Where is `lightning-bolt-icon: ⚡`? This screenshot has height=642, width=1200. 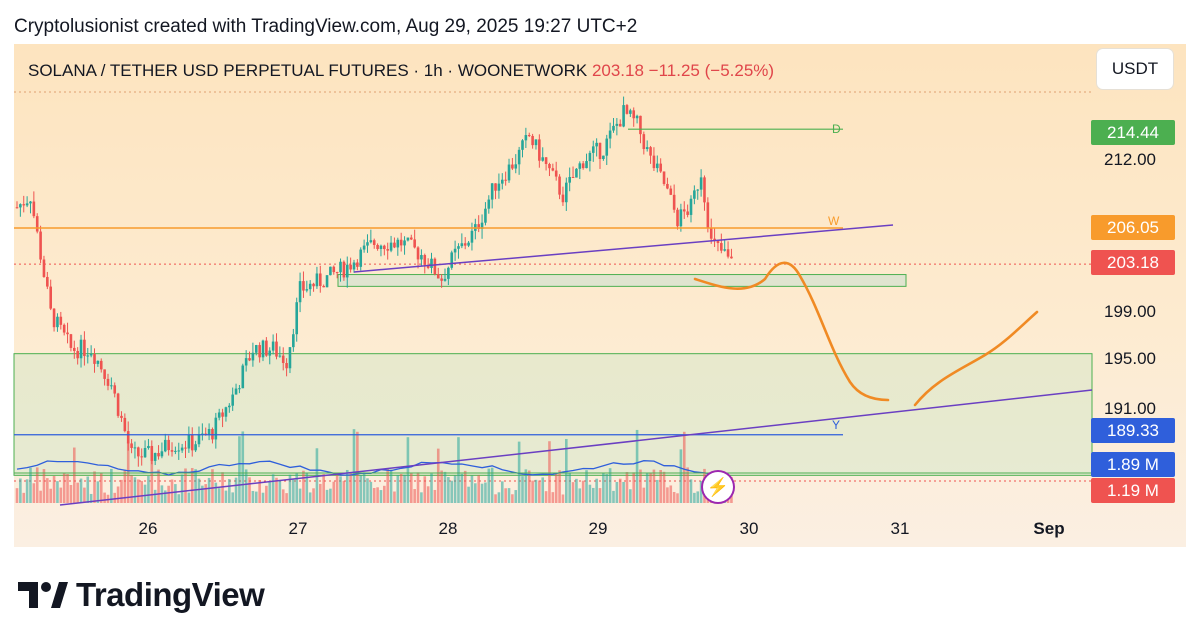
lightning-bolt-icon: ⚡ is located at coordinates (718, 487).